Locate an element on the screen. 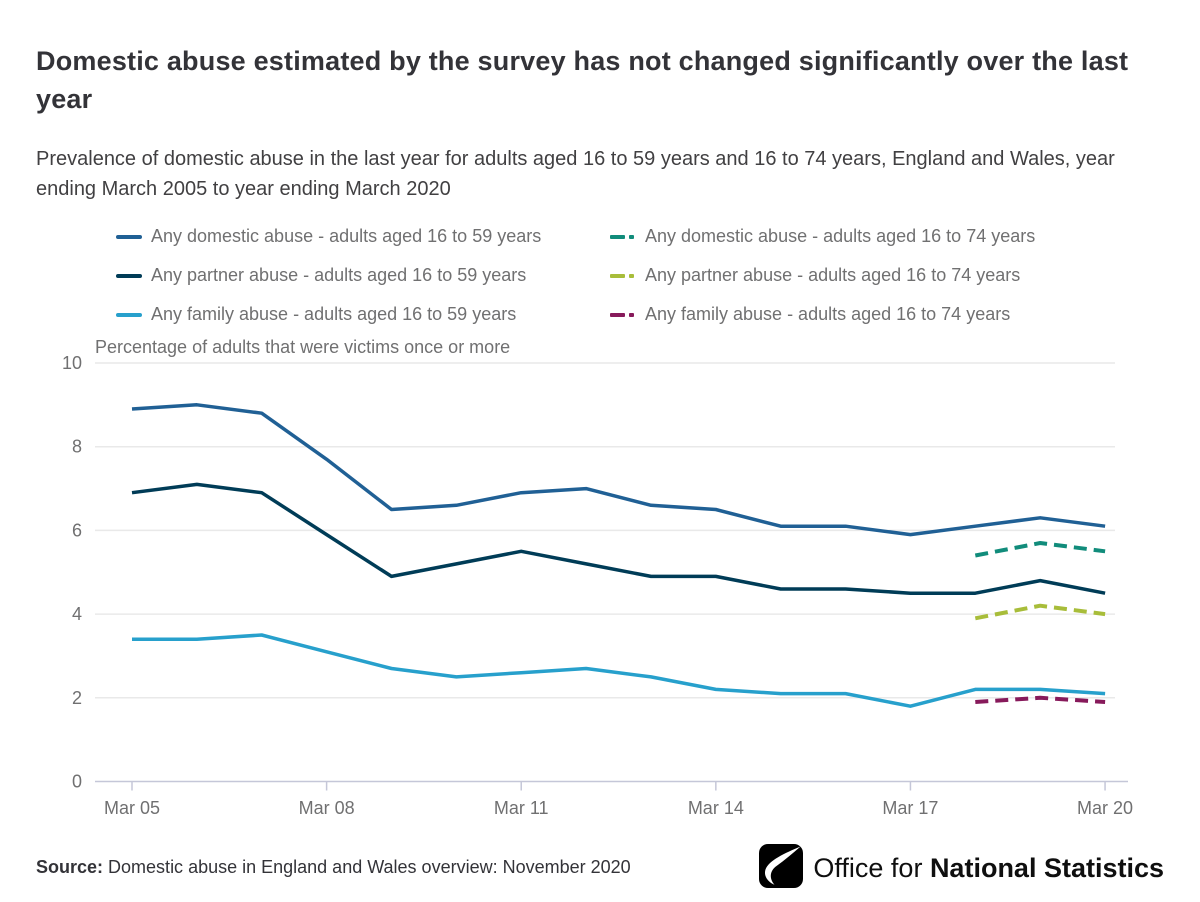  svg-text: 0 is located at coordinates (77, 782).